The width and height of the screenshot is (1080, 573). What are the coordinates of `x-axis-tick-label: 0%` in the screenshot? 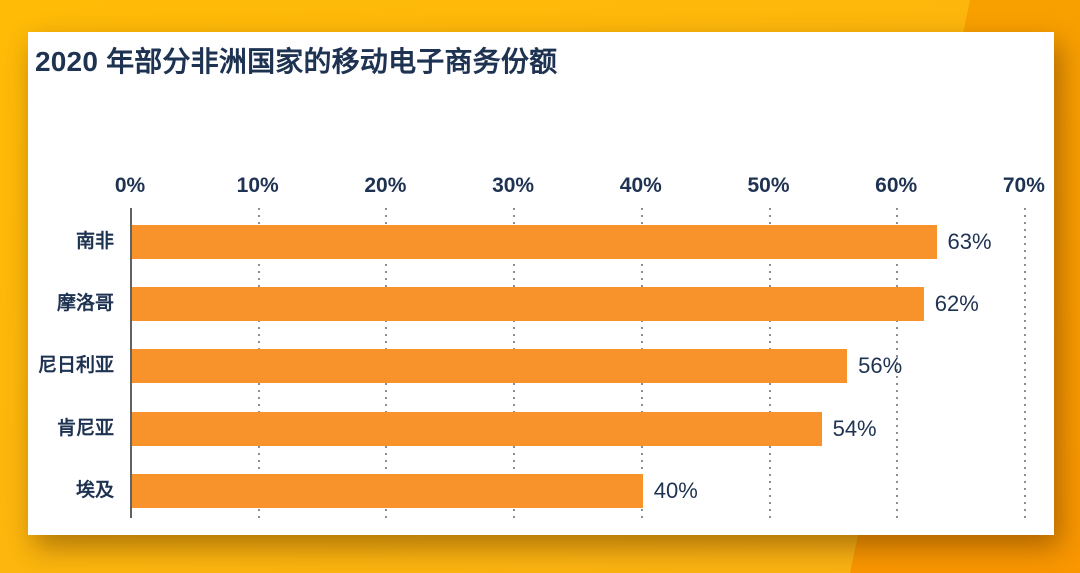 It's located at (130, 185).